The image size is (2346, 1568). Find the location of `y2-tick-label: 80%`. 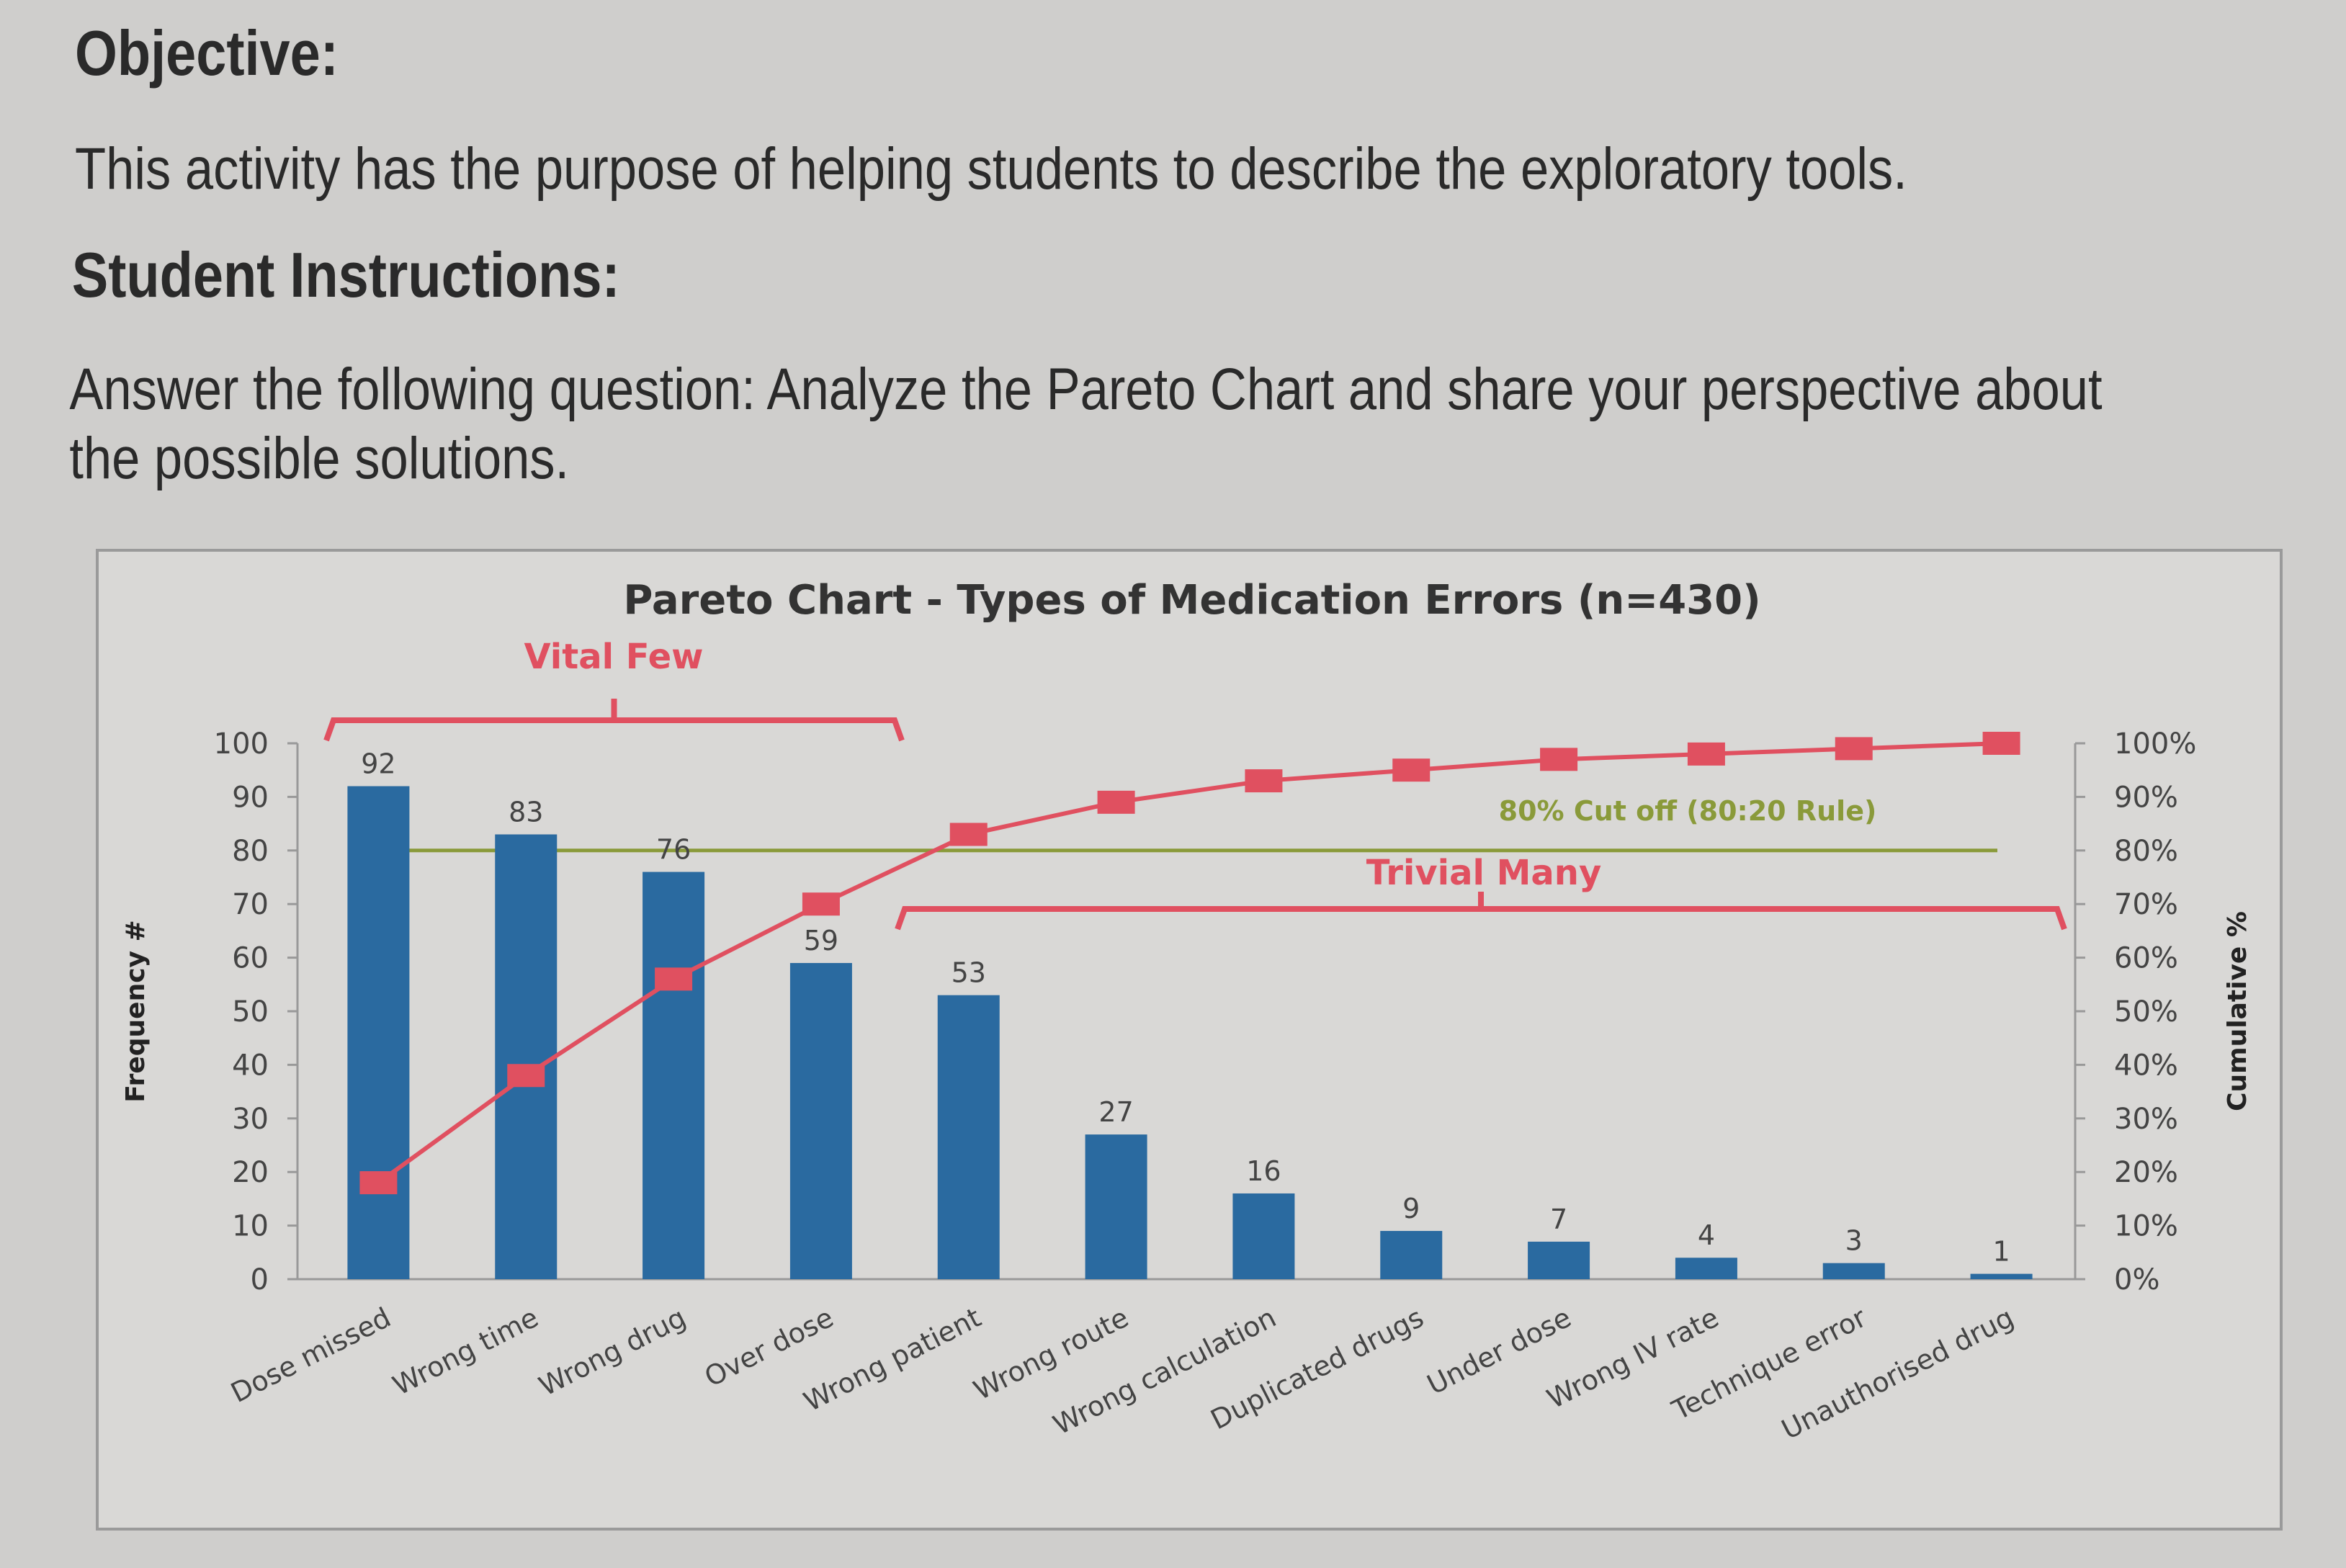

y2-tick-label: 80% is located at coordinates (2146, 851).